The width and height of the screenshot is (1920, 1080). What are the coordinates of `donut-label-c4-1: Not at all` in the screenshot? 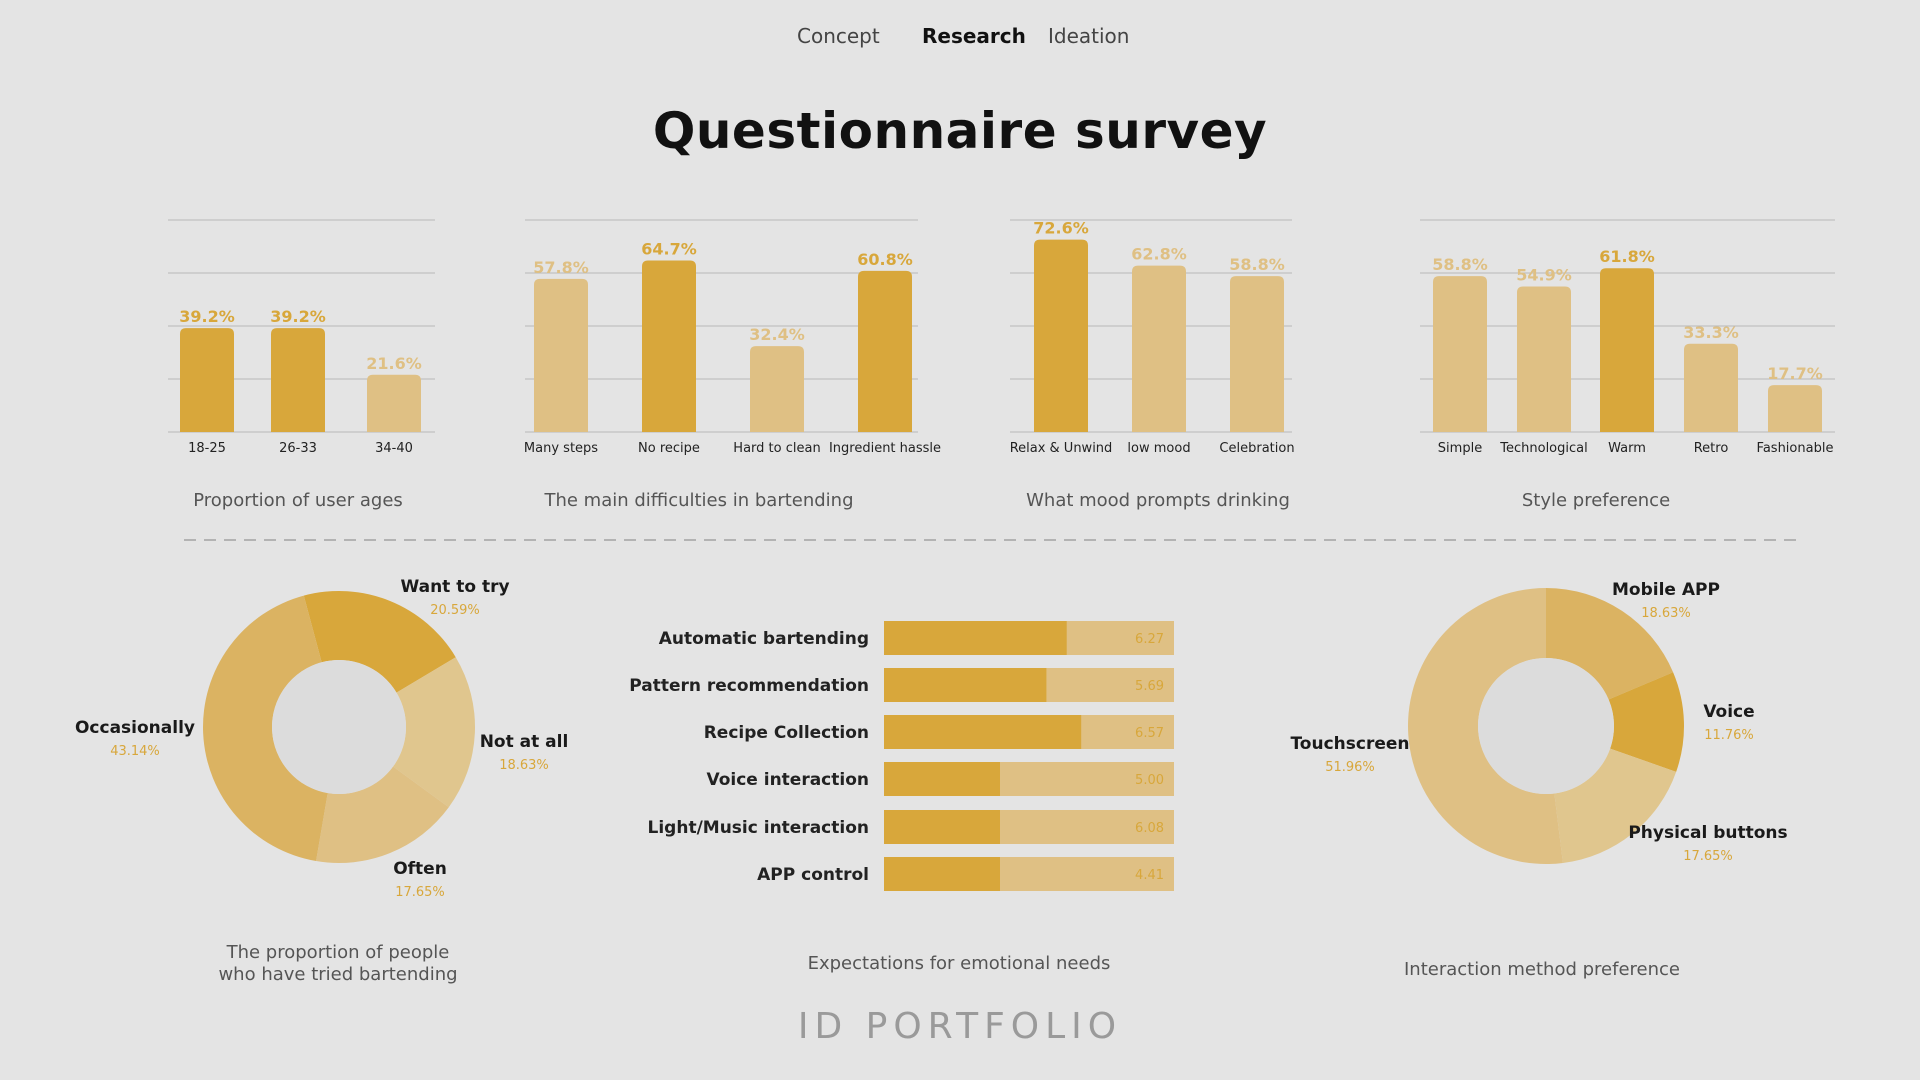 It's located at (524, 742).